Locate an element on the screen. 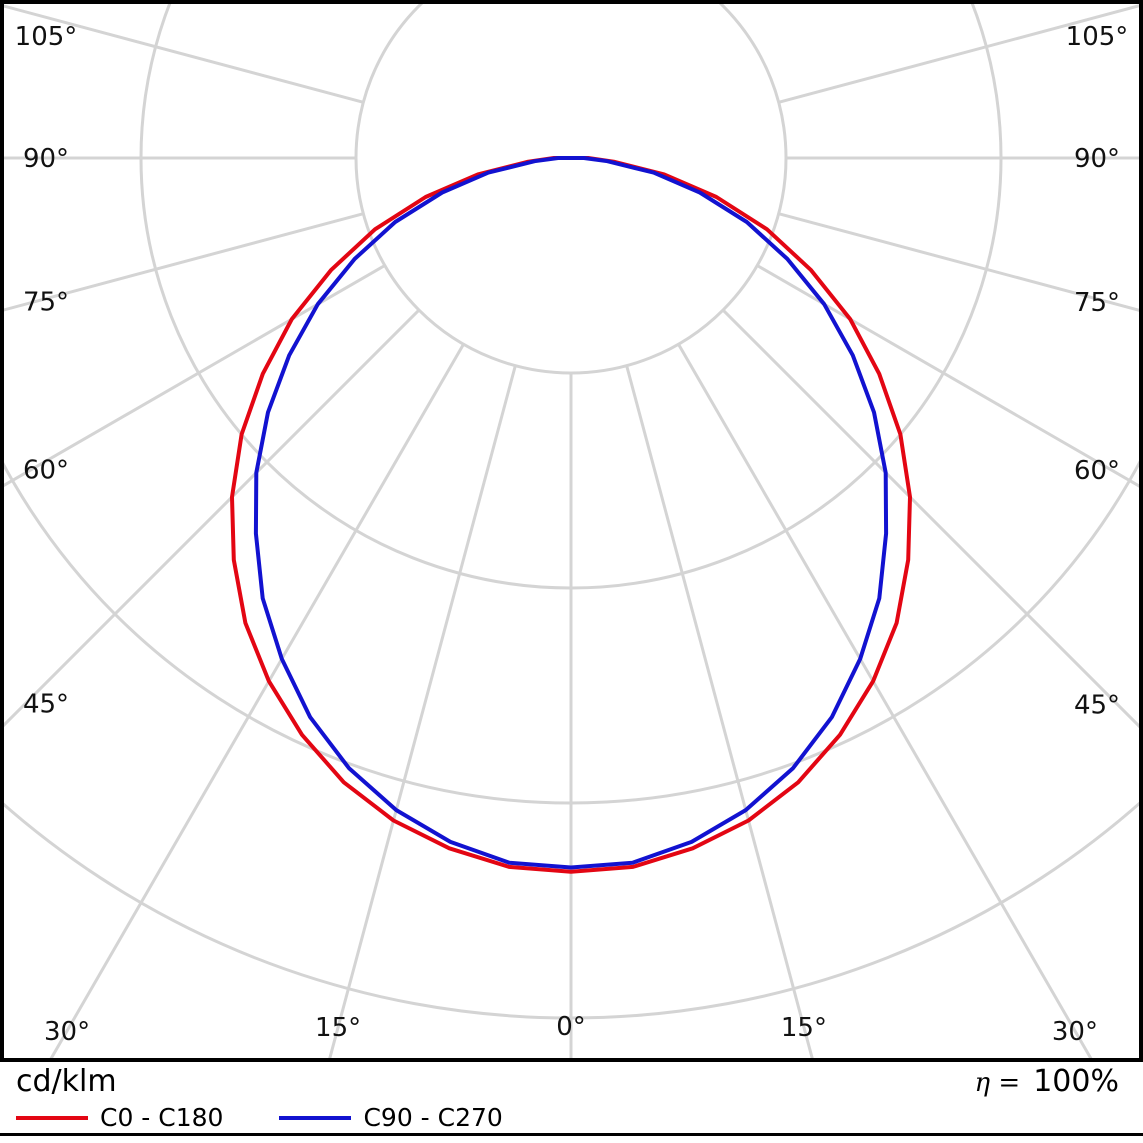  efficiency-symbol: η = is located at coordinates (997, 1083).